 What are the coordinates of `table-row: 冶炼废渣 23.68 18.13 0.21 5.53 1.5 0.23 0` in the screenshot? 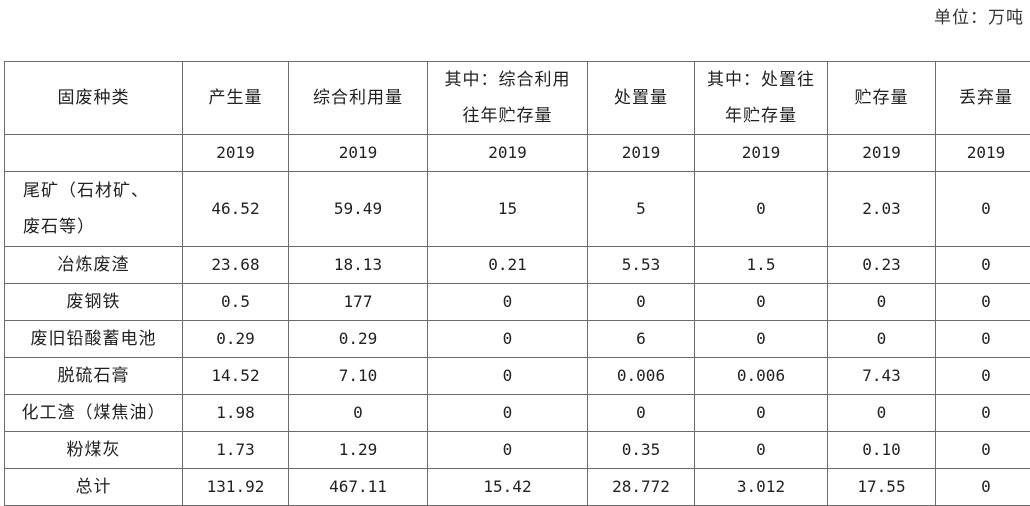 It's located at (517, 265).